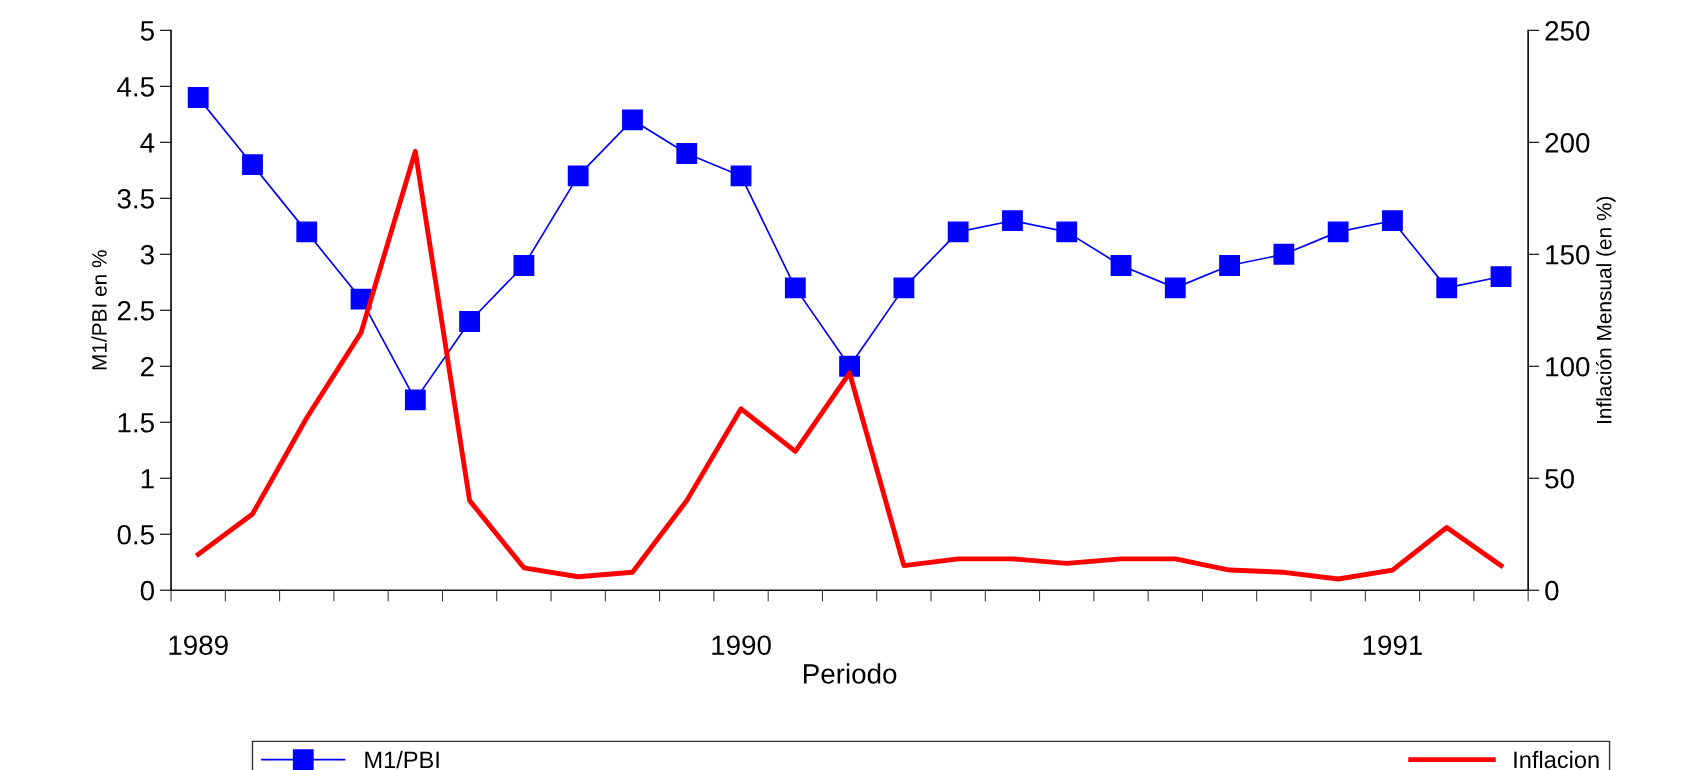 The height and width of the screenshot is (770, 1697). Describe the element at coordinates (147, 254) in the screenshot. I see `y-tick-label: 3` at that location.